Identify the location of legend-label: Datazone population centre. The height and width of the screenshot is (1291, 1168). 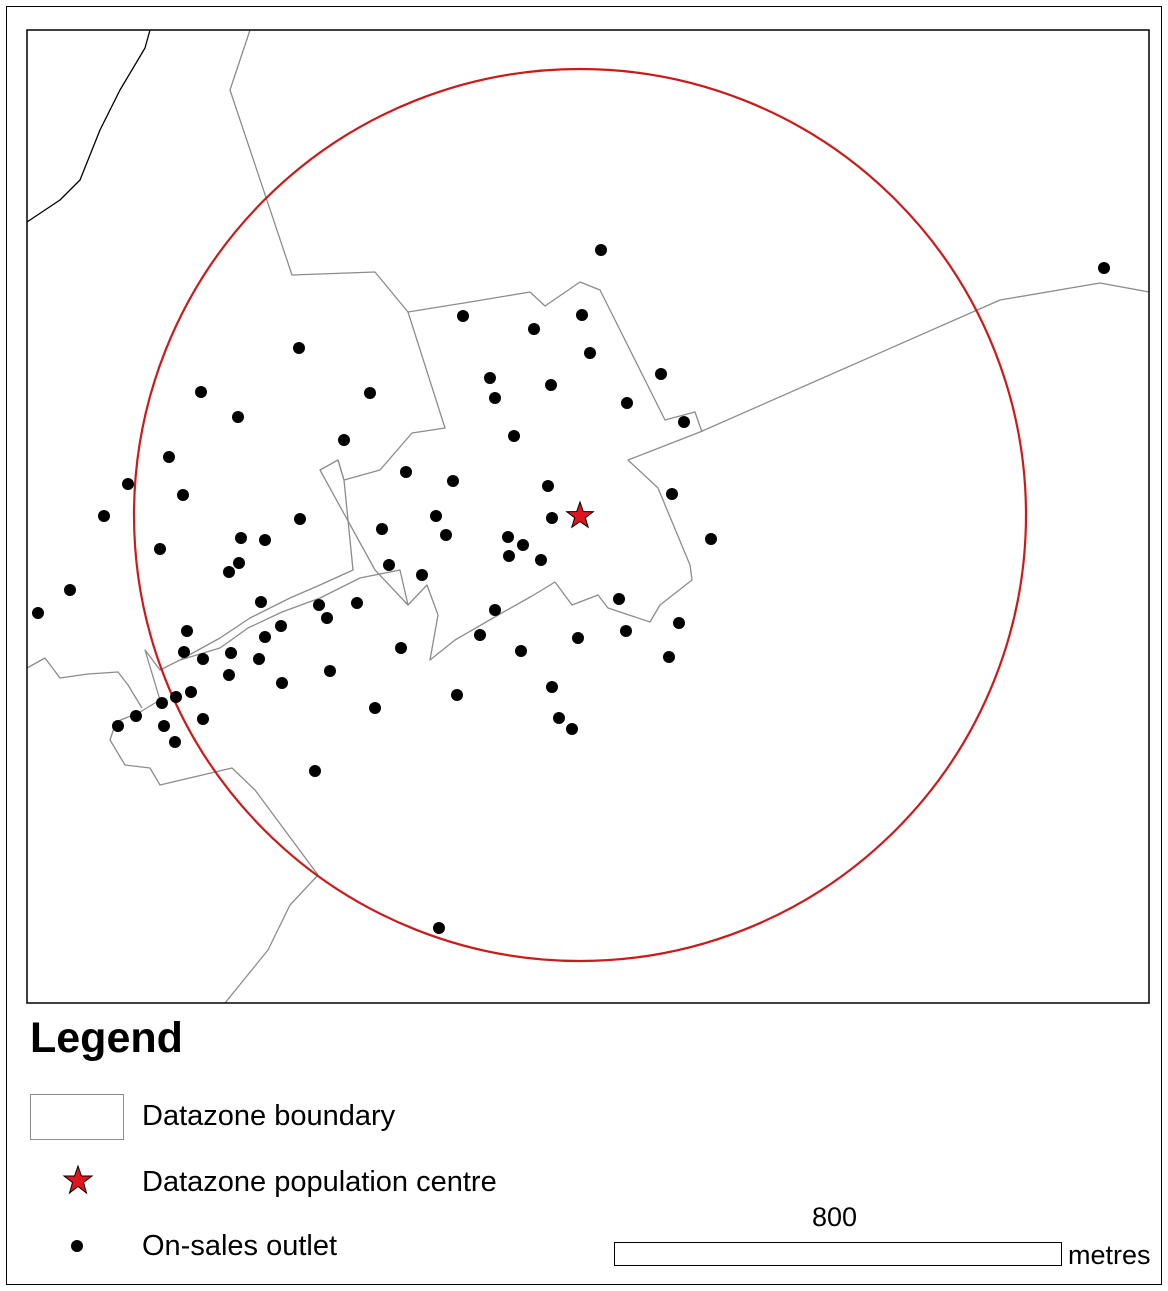
(319, 1182).